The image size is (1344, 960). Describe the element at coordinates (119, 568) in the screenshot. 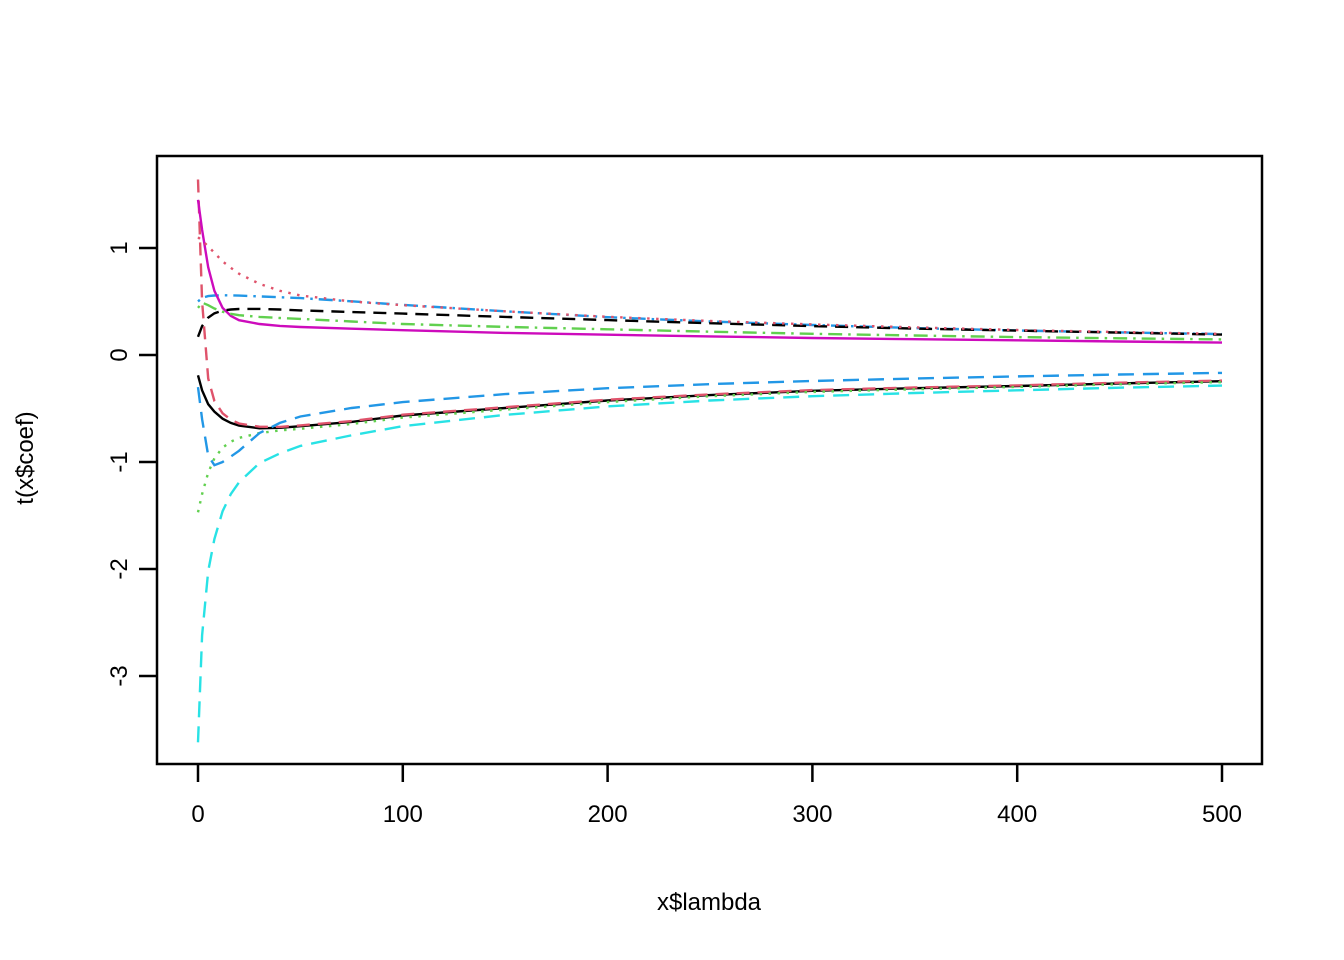

I see `y-tick-label--2: -2` at that location.